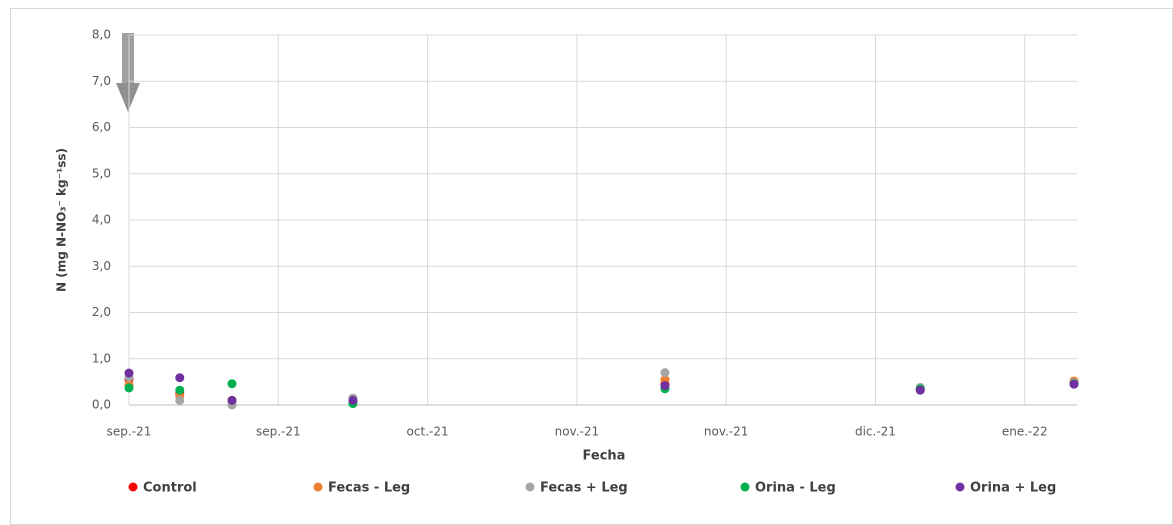 The image size is (1173, 525). I want to click on y-axis-label: N (mg N-NO₃⁻ kg⁻¹ss), so click(62, 220).